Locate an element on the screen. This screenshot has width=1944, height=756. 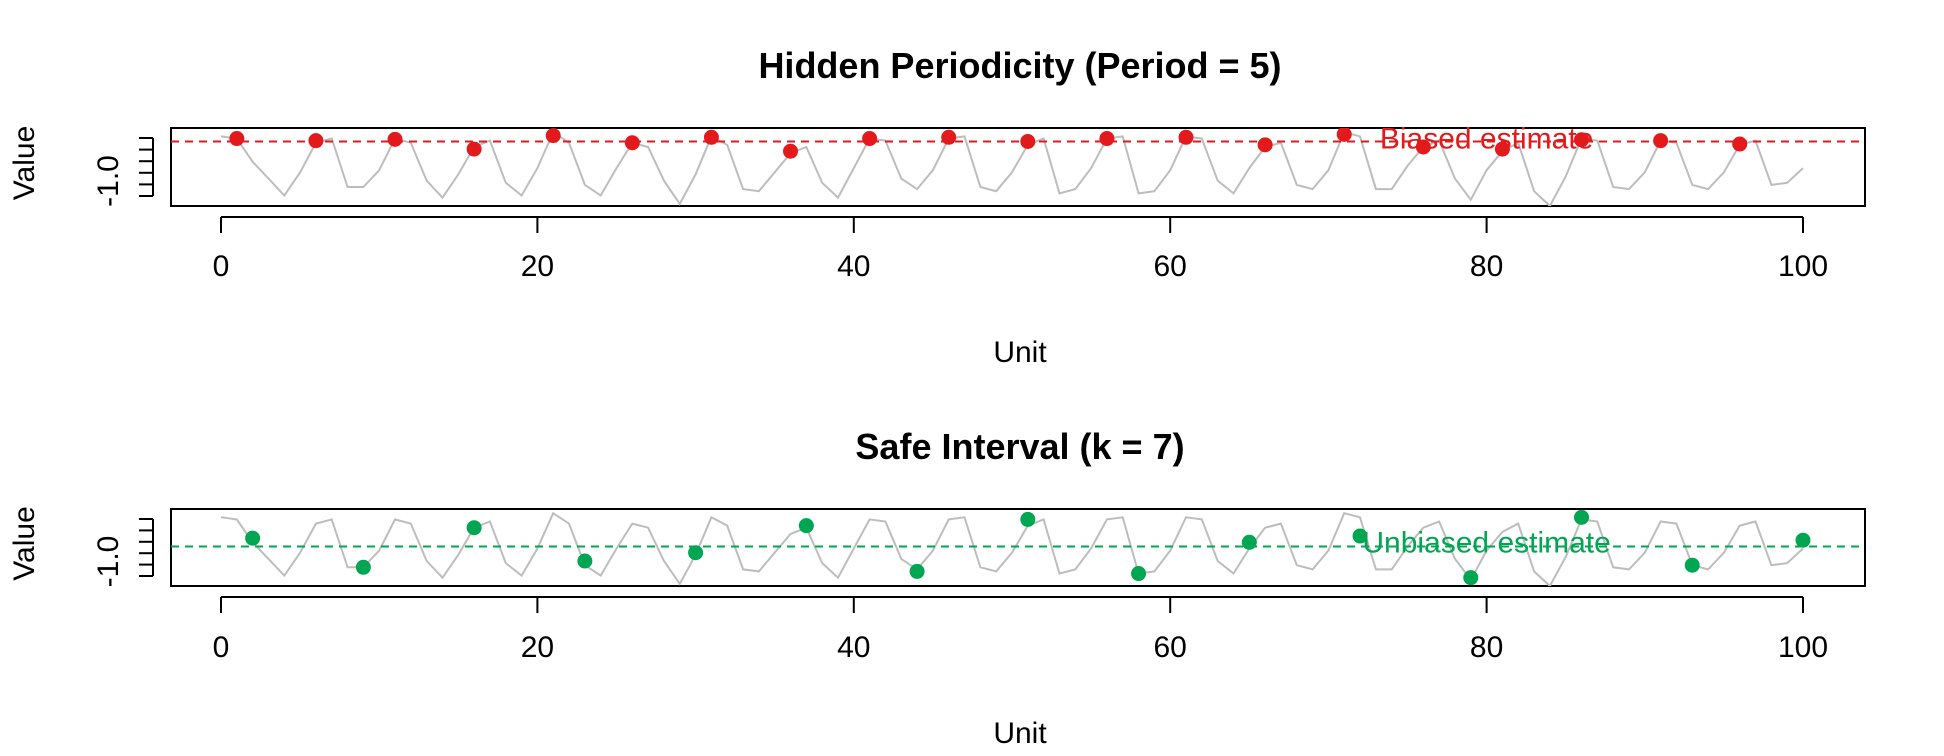
estimate-annotation: Unbiased estimate is located at coordinates (1486, 542).